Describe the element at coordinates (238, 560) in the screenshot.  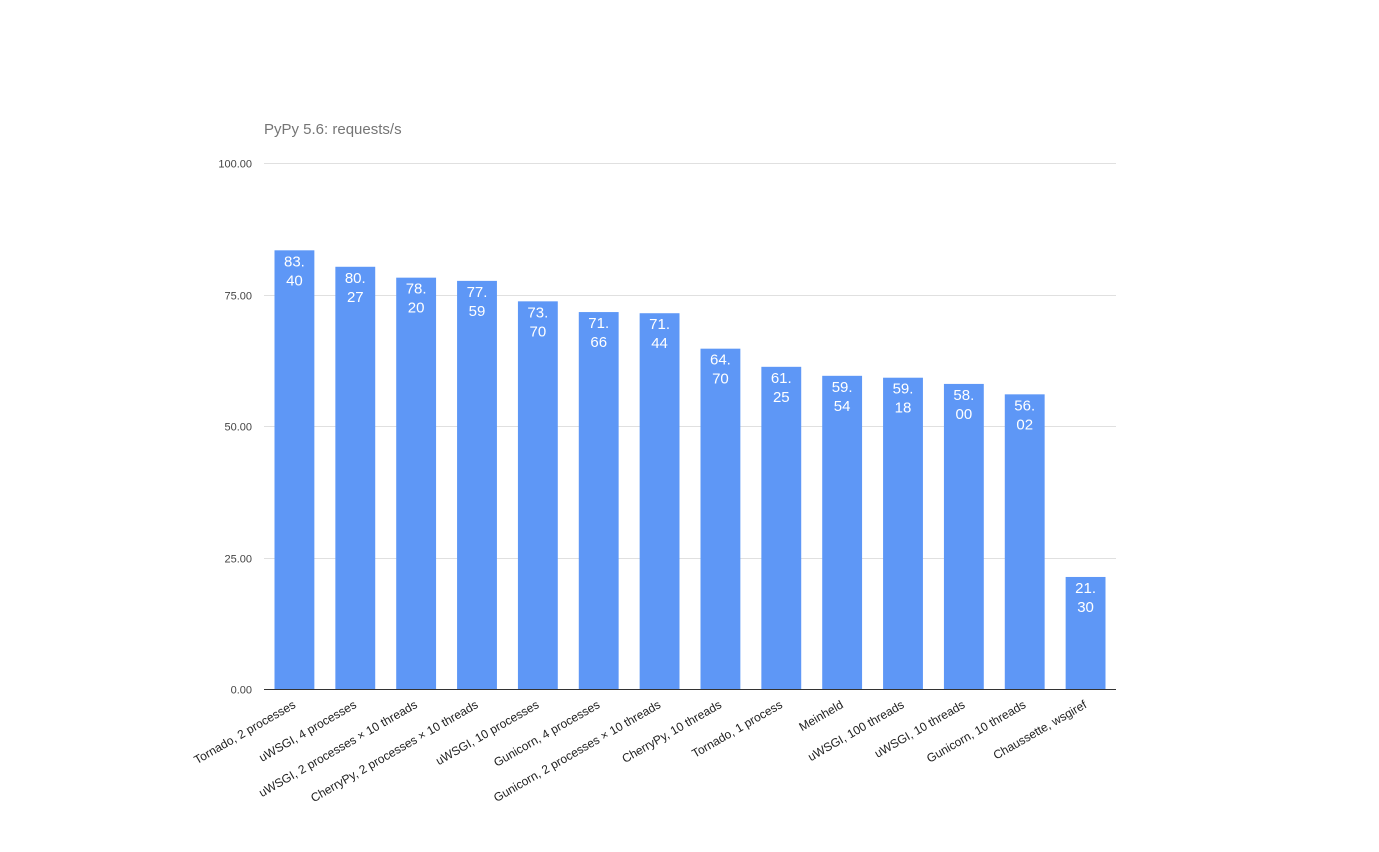
I see `y-tick-label: 25.00` at that location.